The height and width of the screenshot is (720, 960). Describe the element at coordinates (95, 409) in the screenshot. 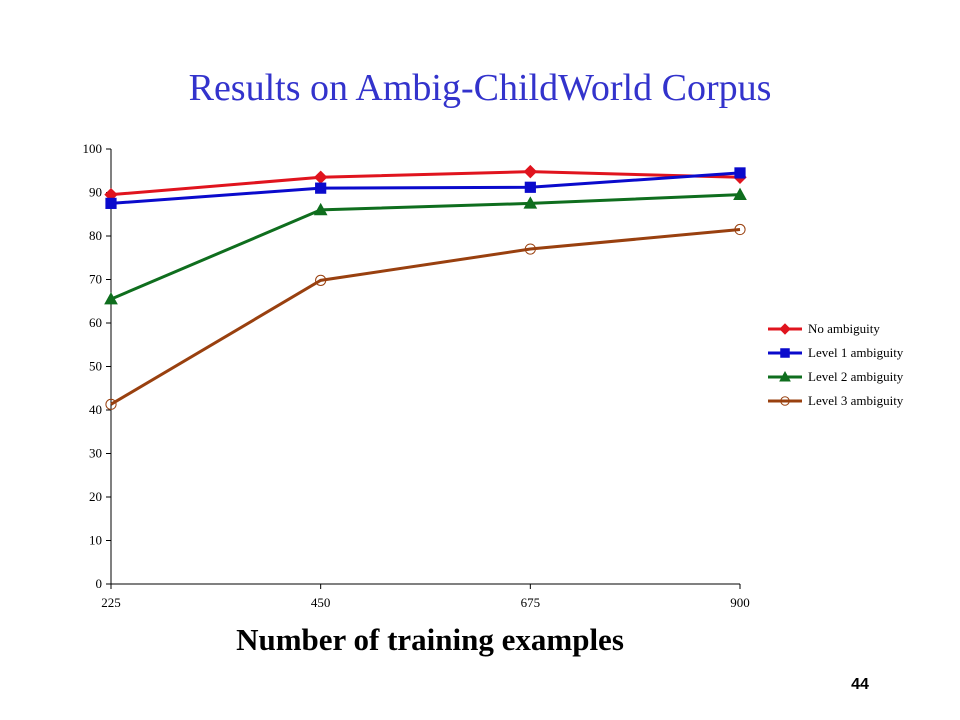

I see `y-tick-label: 40` at that location.